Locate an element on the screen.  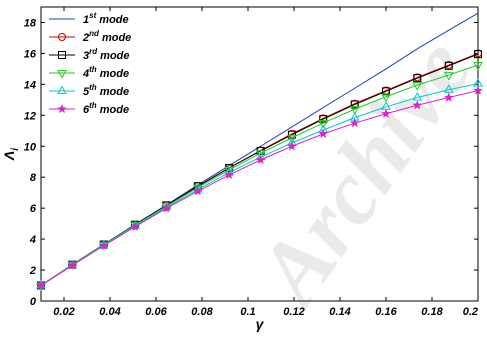
x-tick-label: 0.14 is located at coordinates (339, 312).